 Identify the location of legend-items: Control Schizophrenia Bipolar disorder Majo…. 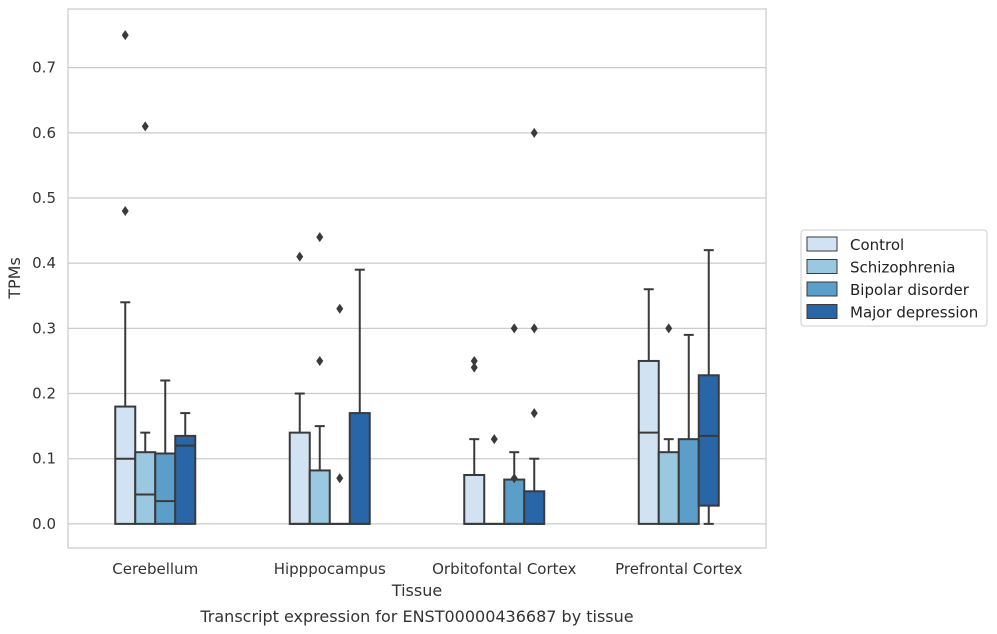
(892, 279).